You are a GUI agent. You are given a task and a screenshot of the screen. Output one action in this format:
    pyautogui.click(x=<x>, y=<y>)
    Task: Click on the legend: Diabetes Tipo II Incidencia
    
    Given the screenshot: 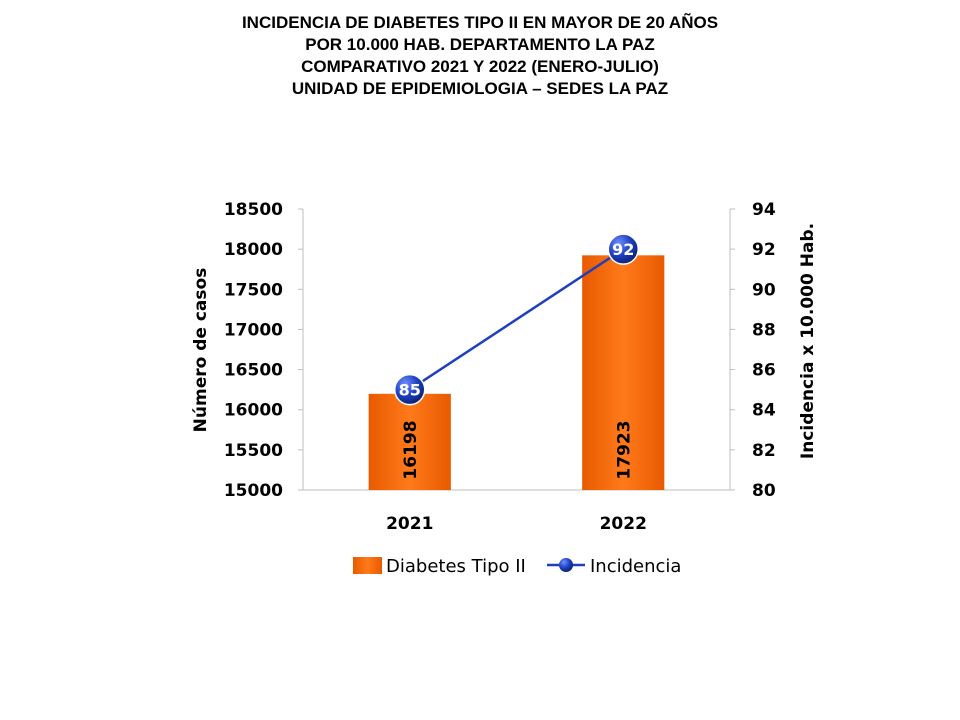 What is the action you would take?
    pyautogui.click(x=517, y=566)
    